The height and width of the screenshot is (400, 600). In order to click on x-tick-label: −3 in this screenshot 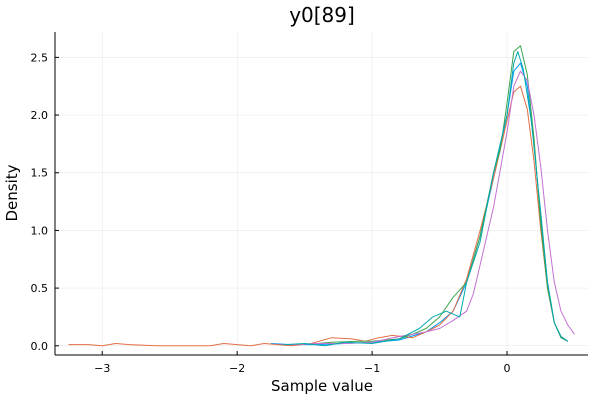, I will do `click(102, 368)`.